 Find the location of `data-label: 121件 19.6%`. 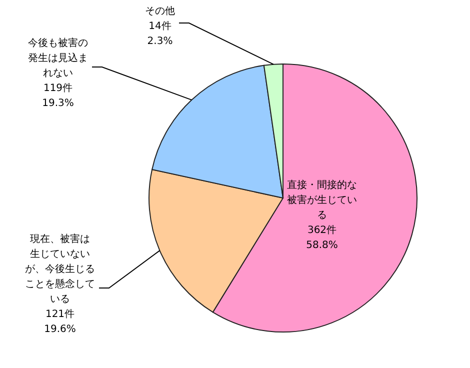

data-label: 121件 19.6% is located at coordinates (60, 322).